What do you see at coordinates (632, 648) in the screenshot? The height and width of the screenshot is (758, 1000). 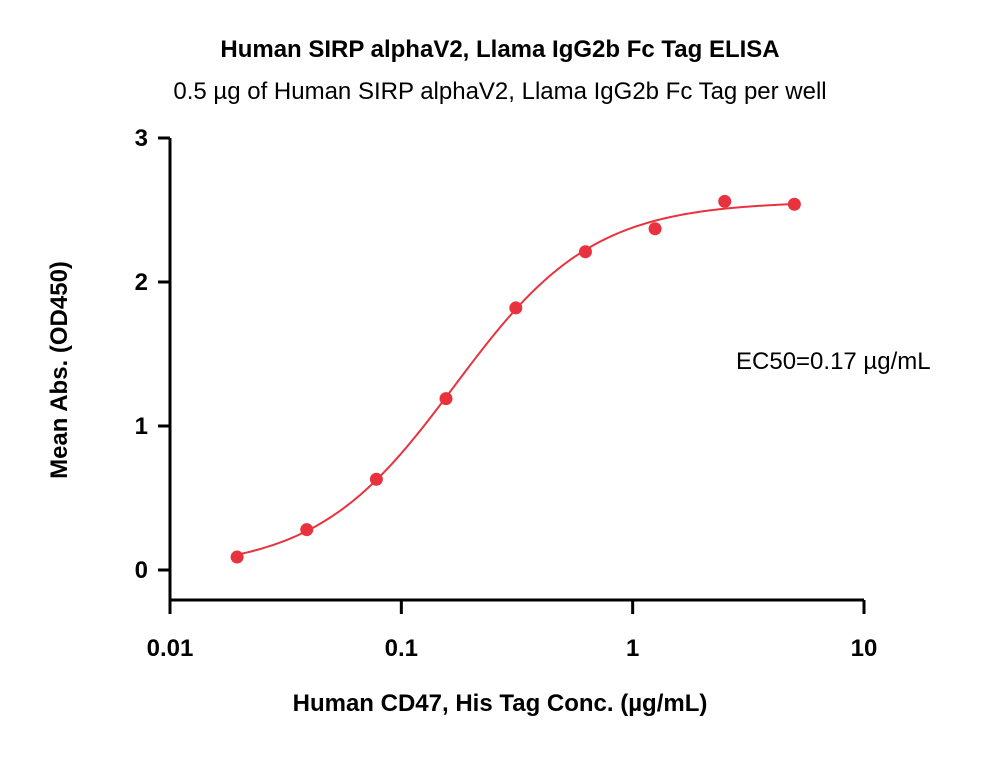 I see `x-tick-label: 1` at bounding box center [632, 648].